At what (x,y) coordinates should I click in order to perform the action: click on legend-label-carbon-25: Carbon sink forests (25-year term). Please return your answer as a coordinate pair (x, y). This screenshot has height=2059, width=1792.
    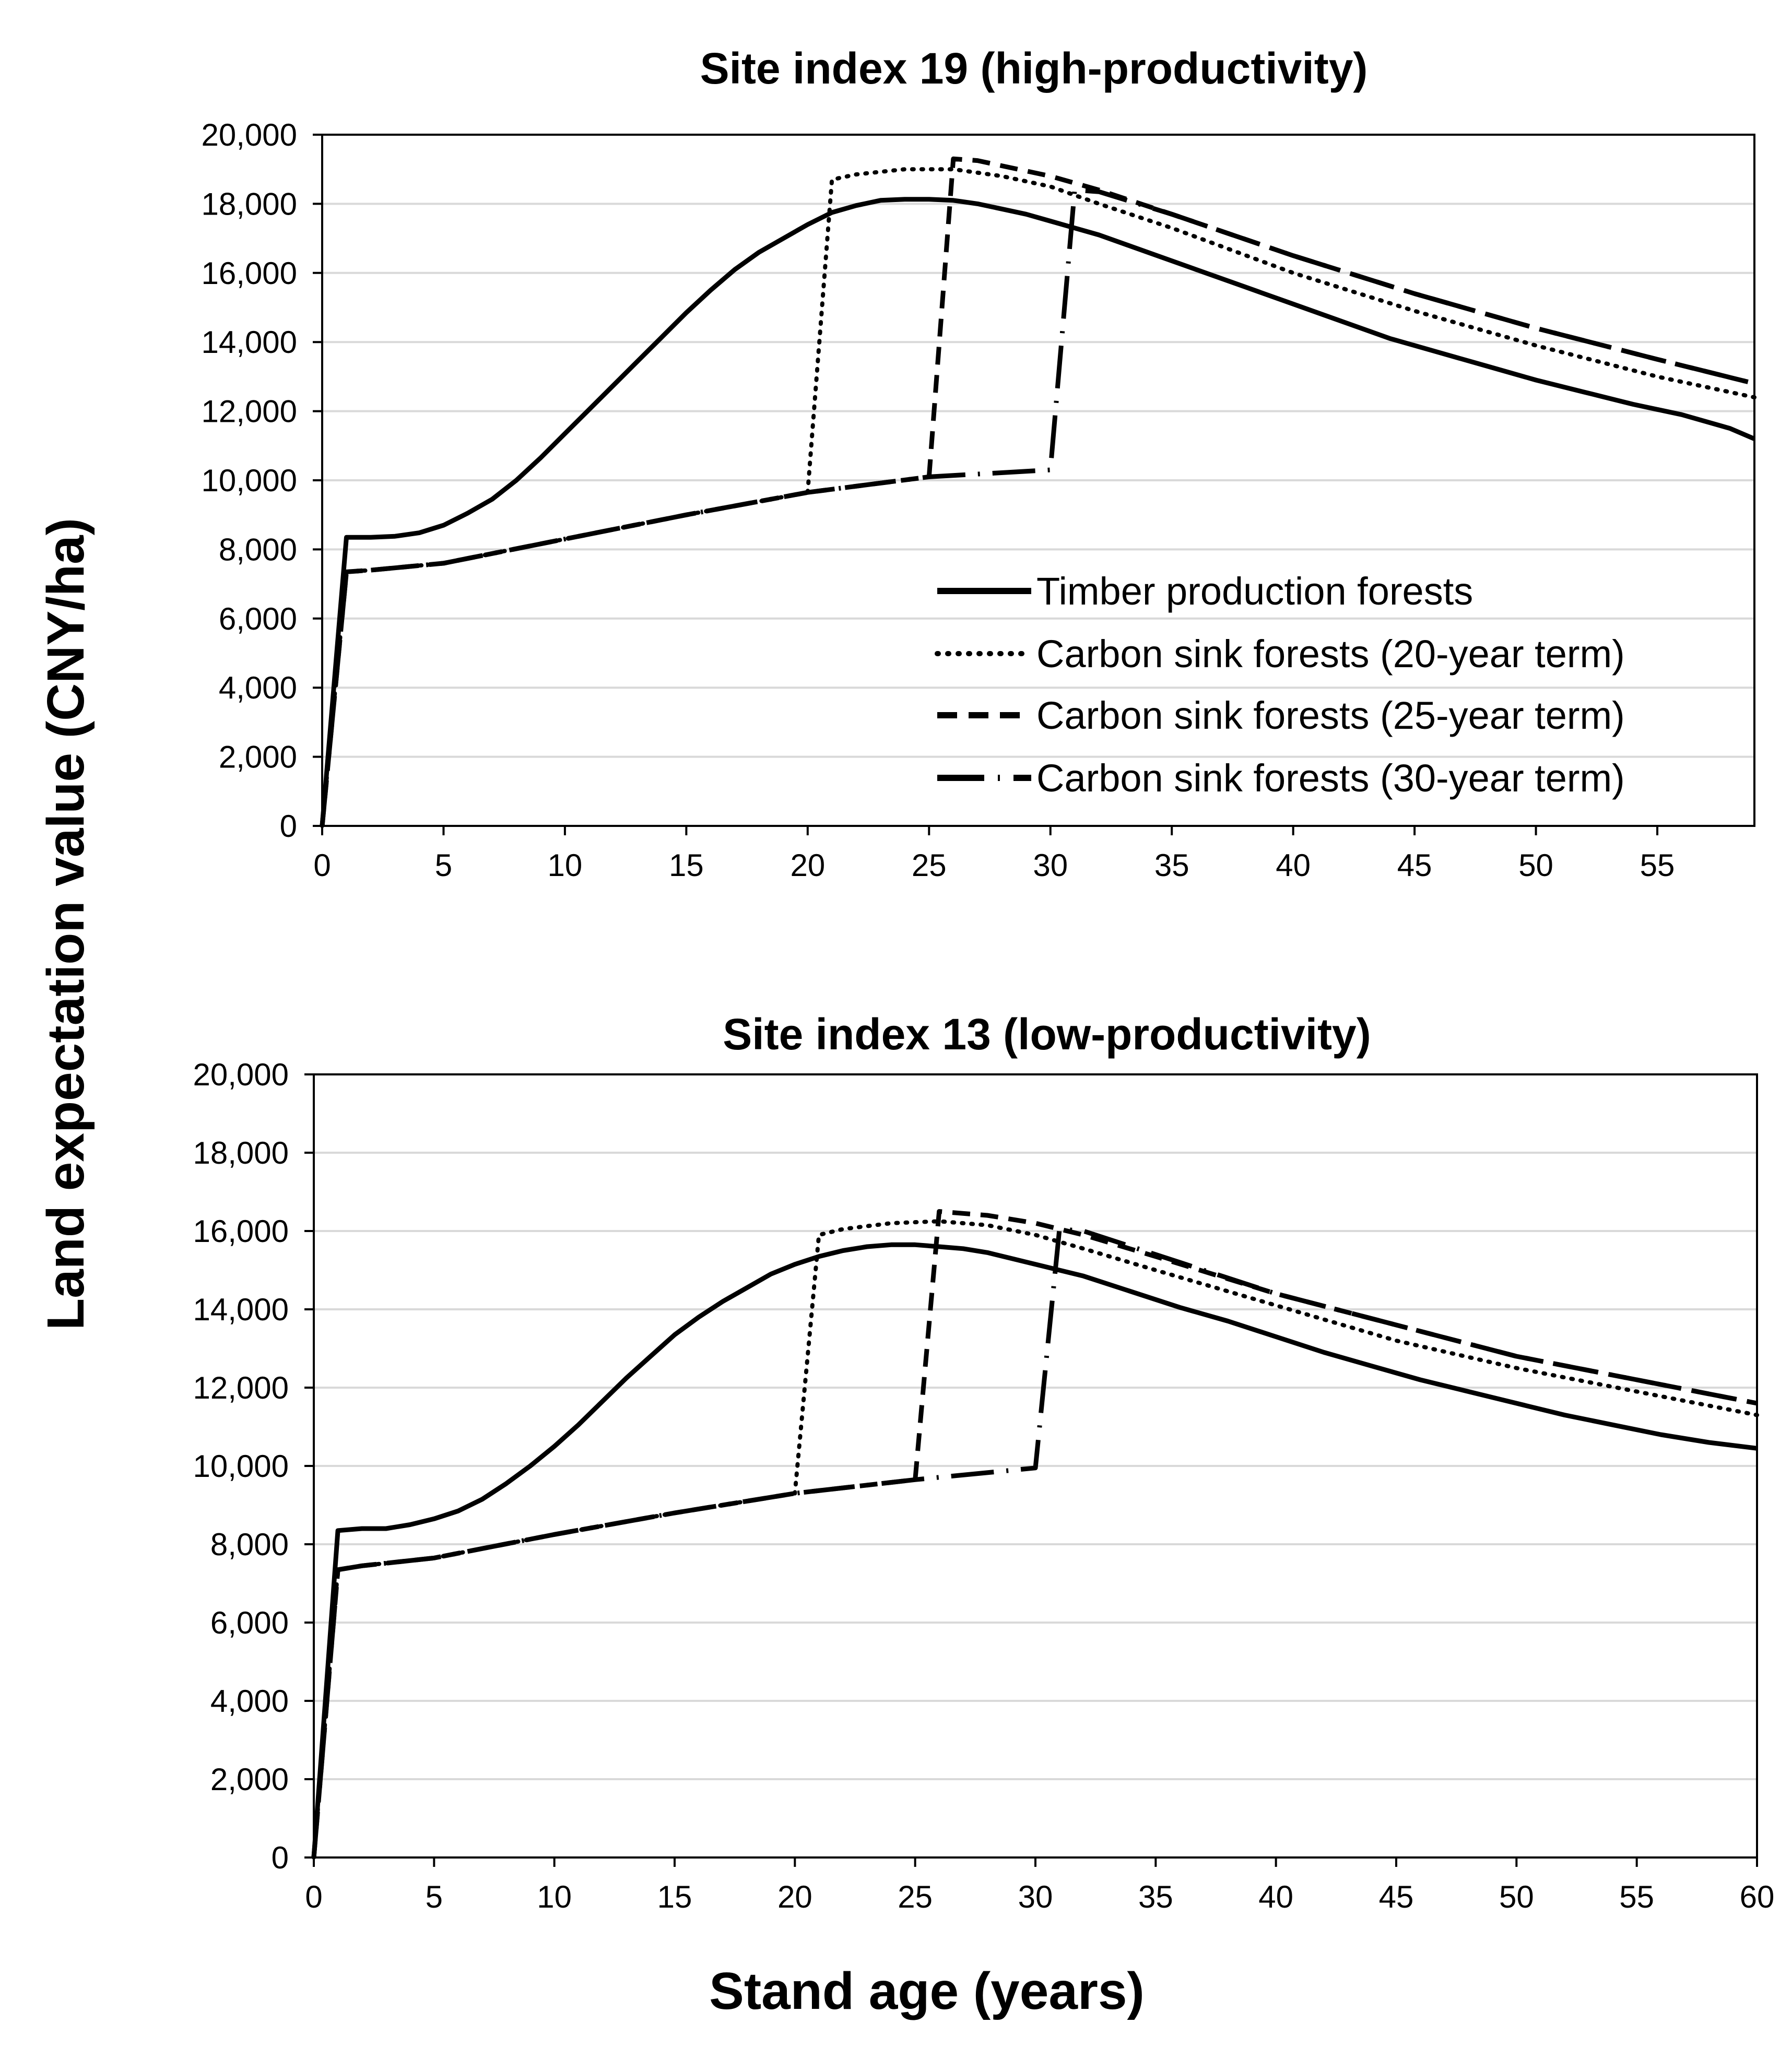
    Looking at the image, I should click on (1330, 715).